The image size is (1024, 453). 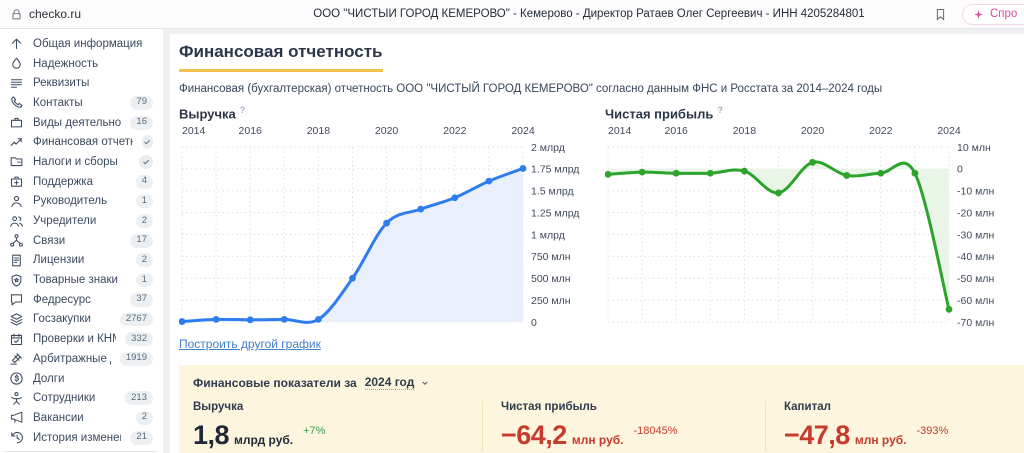 I want to click on svg-text: 250 млн, so click(x=551, y=301).